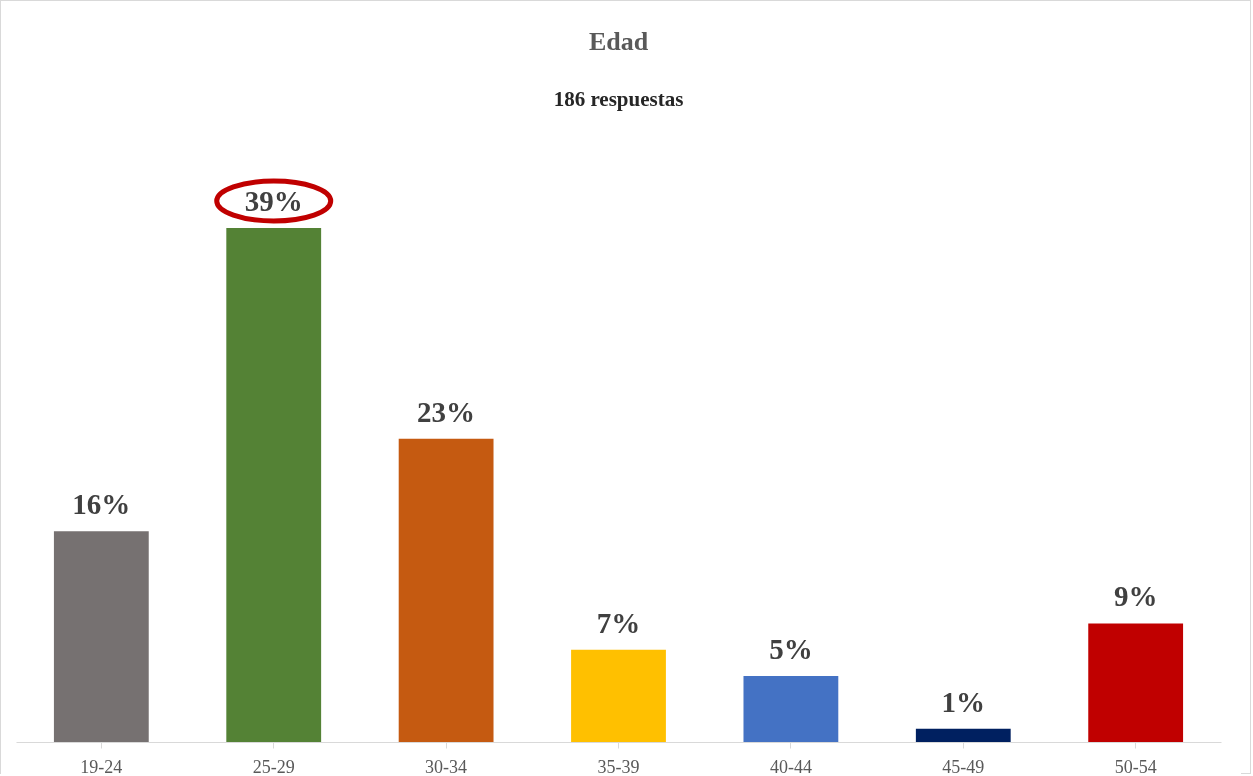 This screenshot has width=1253, height=776. What do you see at coordinates (446, 766) in the screenshot?
I see `x-tick-label: 30-34` at bounding box center [446, 766].